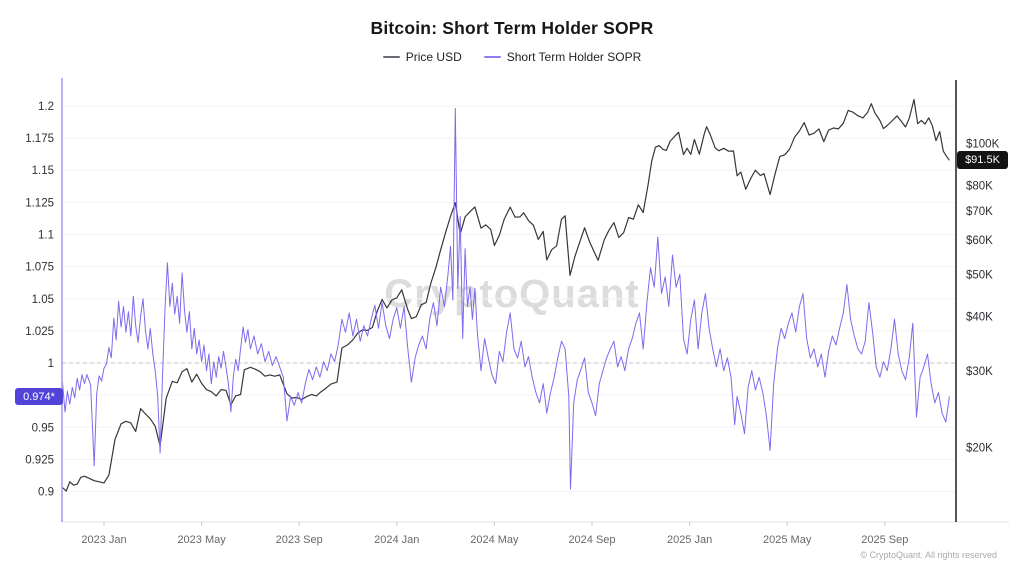 This screenshot has height=576, width=1024. What do you see at coordinates (979, 187) in the screenshot?
I see `right-axis-tick-label: $80K` at bounding box center [979, 187].